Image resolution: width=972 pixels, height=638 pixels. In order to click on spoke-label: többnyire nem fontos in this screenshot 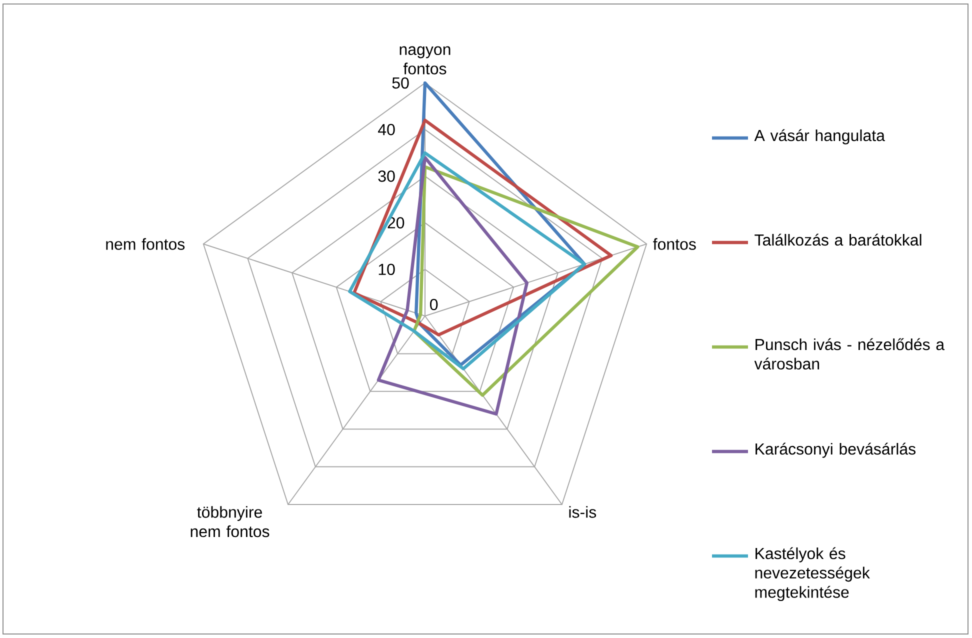, I will do `click(230, 522)`.